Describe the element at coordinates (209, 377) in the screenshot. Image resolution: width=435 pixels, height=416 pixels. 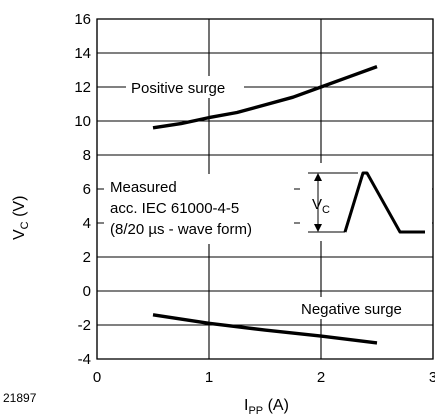
I see `x-tick-label-1: 1` at that location.